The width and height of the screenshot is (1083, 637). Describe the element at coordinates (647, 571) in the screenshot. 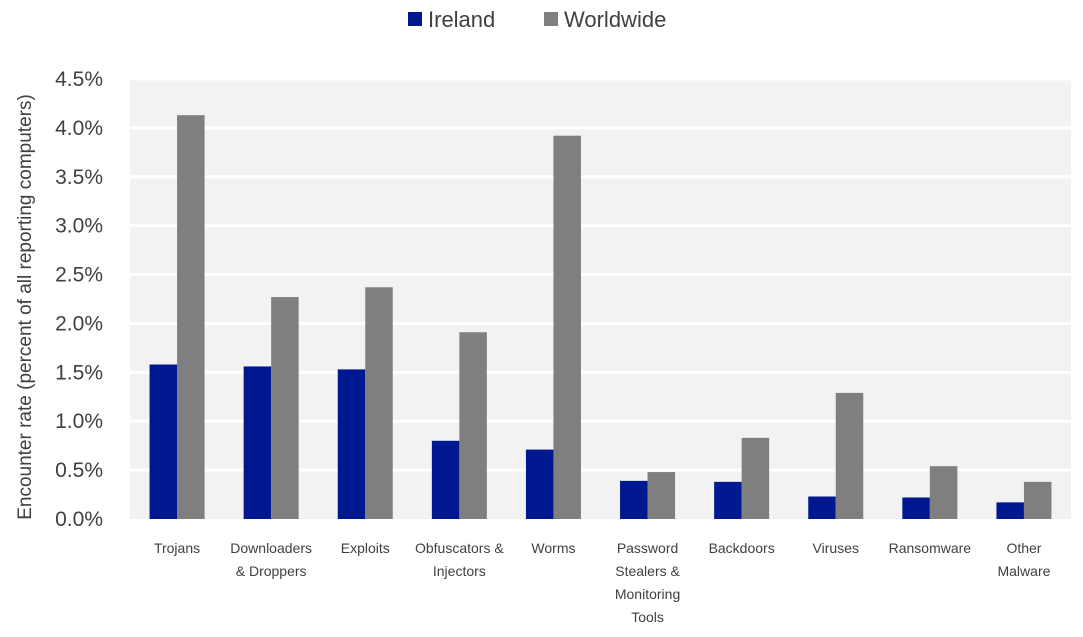

I see `x-tick-label-line: Stealers &` at that location.